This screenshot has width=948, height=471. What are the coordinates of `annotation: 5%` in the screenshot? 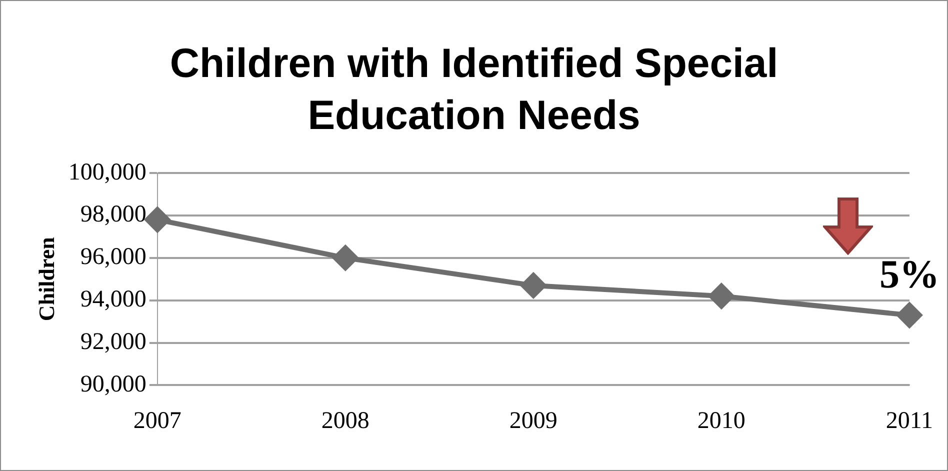 It's located at (909, 274).